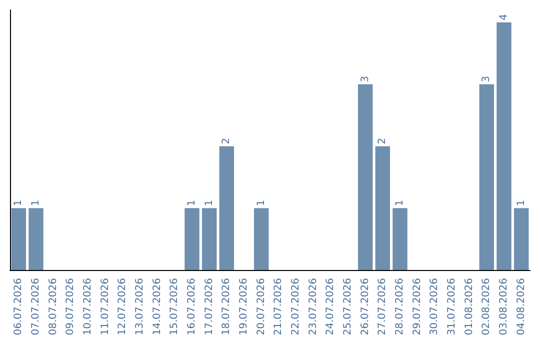 This screenshot has width=540, height=340. I want to click on x-tick-label: 21.07.2026, so click(278, 307).